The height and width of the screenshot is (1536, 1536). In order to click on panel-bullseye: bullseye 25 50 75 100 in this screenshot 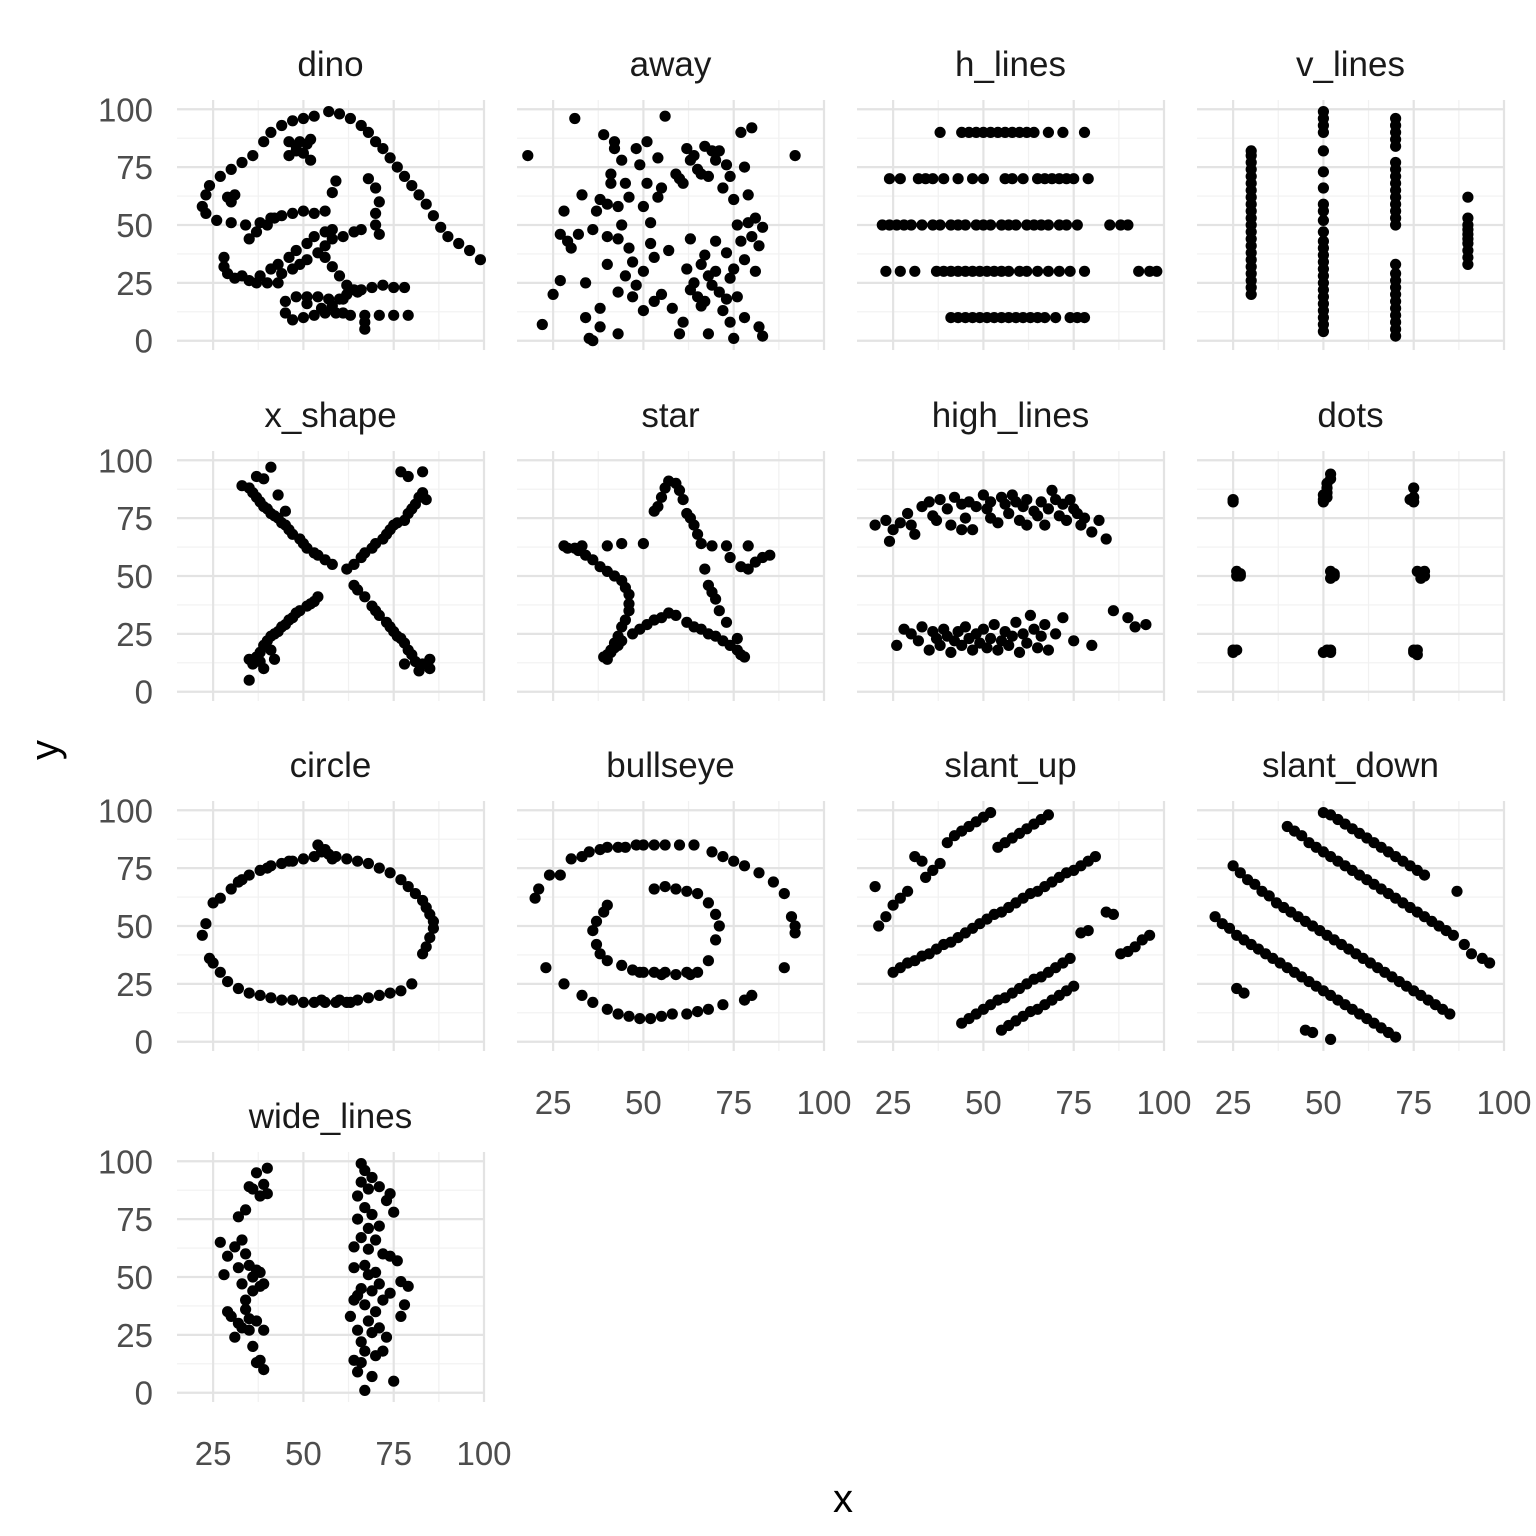, I will do `click(684, 933)`.